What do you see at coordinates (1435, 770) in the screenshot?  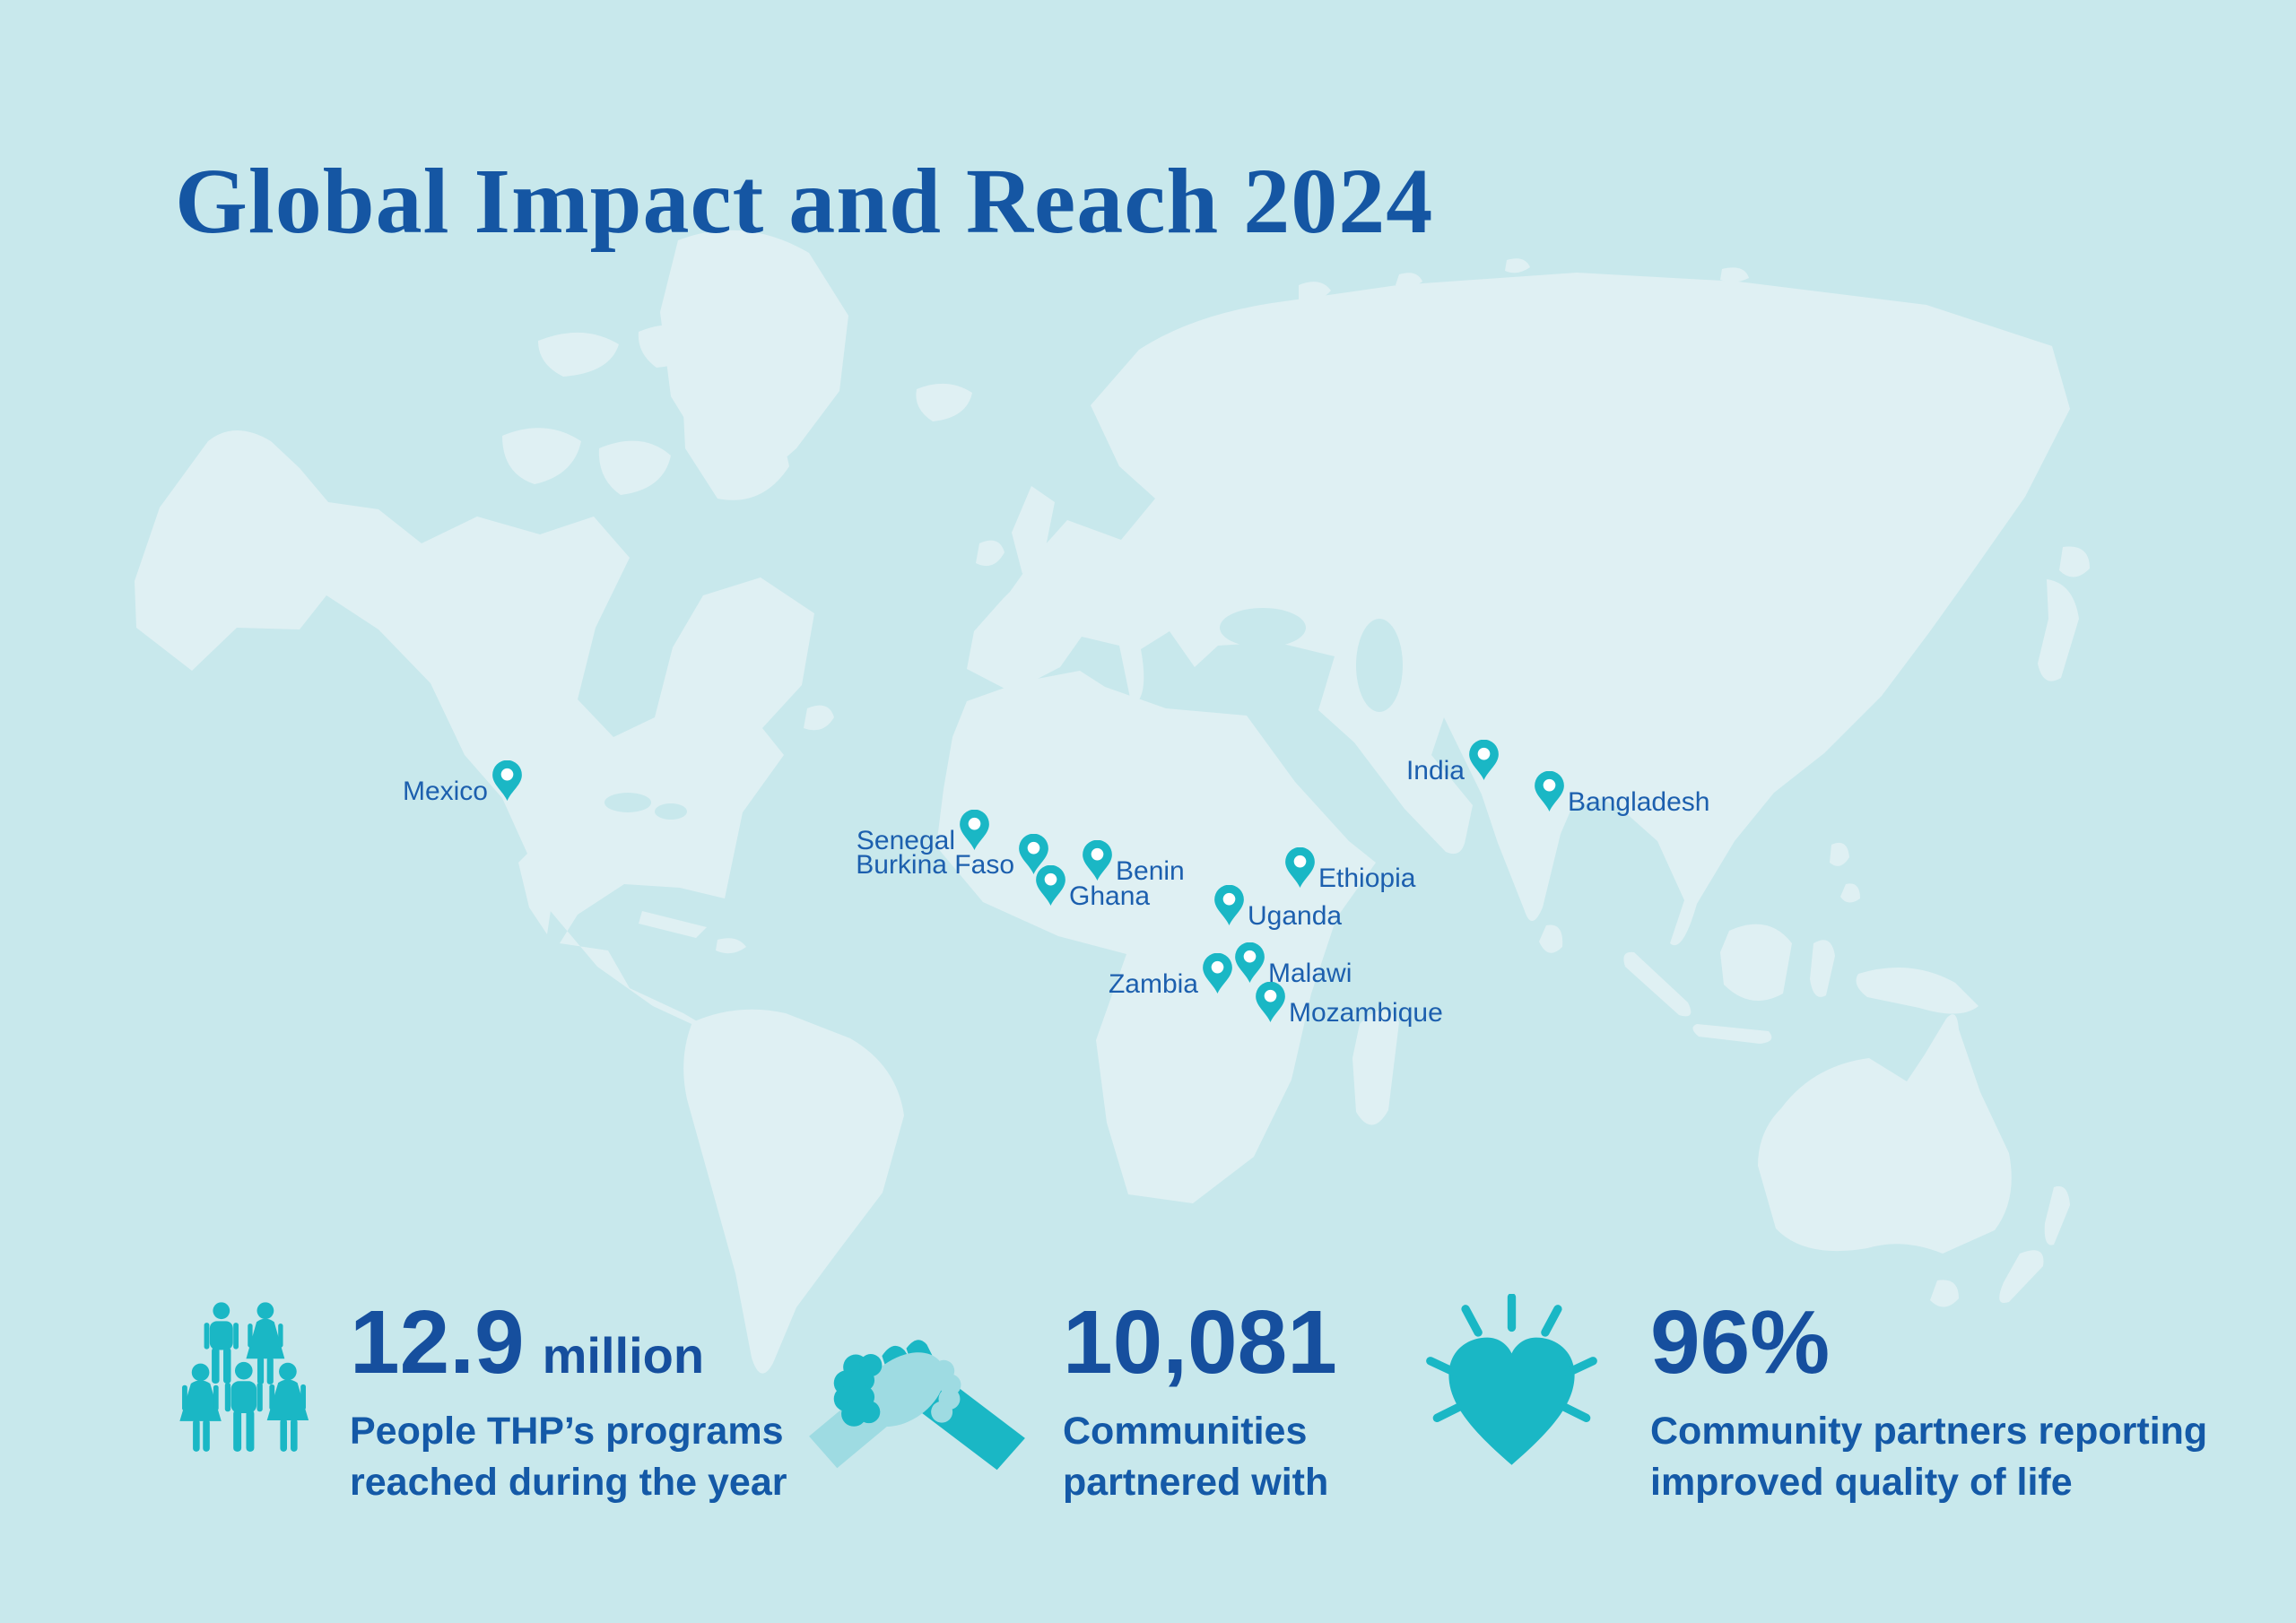 I see `map-pin-label: India` at bounding box center [1435, 770].